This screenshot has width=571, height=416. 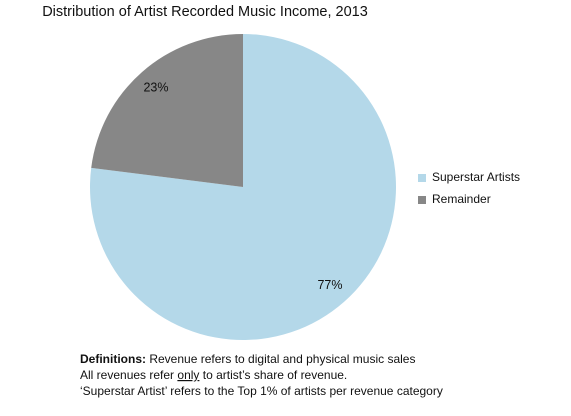 What do you see at coordinates (476, 177) in the screenshot?
I see `legend-label: Superstar Artists` at bounding box center [476, 177].